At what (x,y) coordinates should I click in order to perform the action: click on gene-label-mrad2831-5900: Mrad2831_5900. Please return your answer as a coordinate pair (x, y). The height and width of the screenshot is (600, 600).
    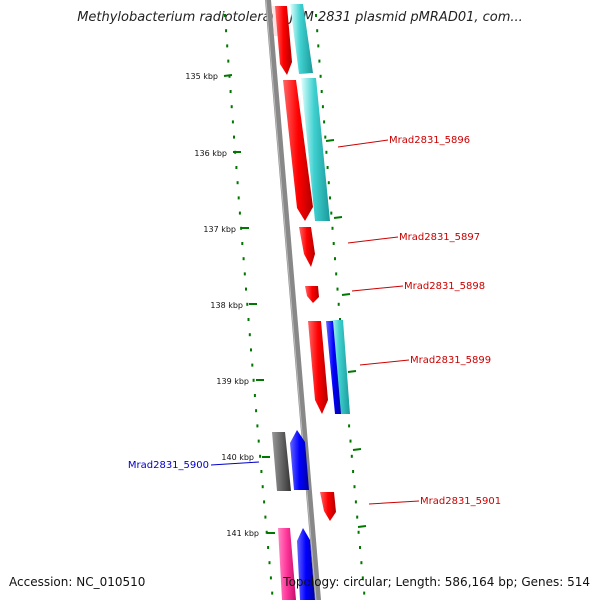
    Looking at the image, I should click on (168, 465).